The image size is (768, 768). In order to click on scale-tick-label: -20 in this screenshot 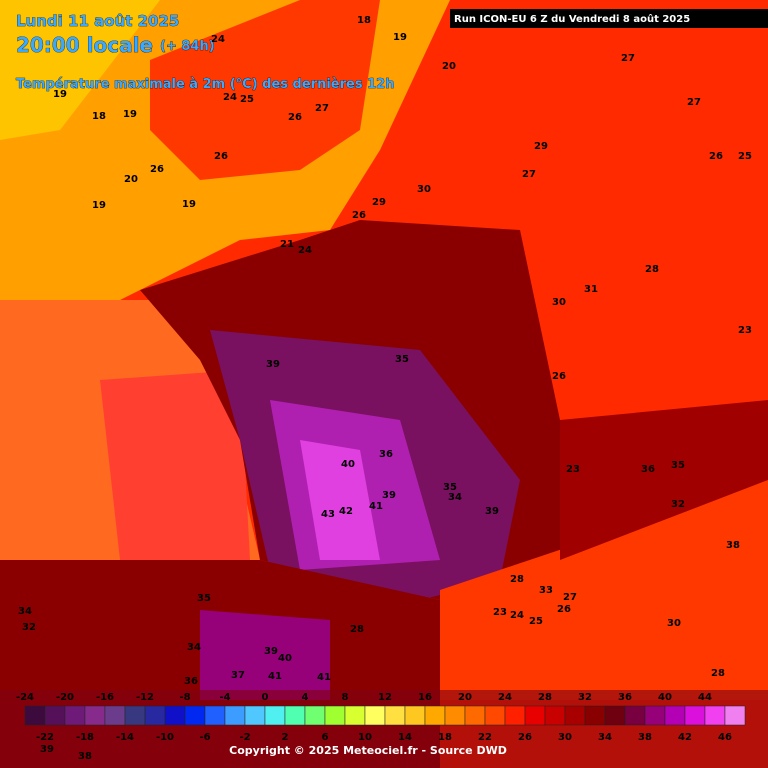, I will do `click(65, 697)`.